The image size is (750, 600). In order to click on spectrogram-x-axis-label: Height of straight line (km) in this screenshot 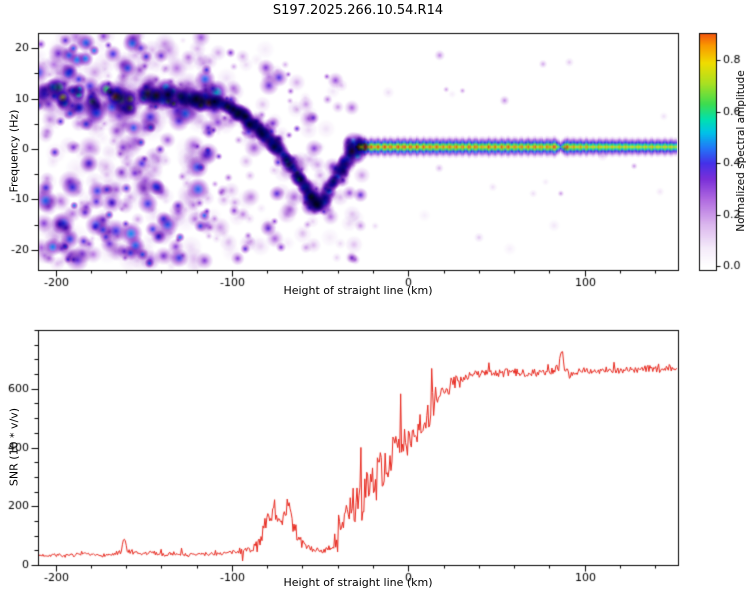, I will do `click(358, 290)`.